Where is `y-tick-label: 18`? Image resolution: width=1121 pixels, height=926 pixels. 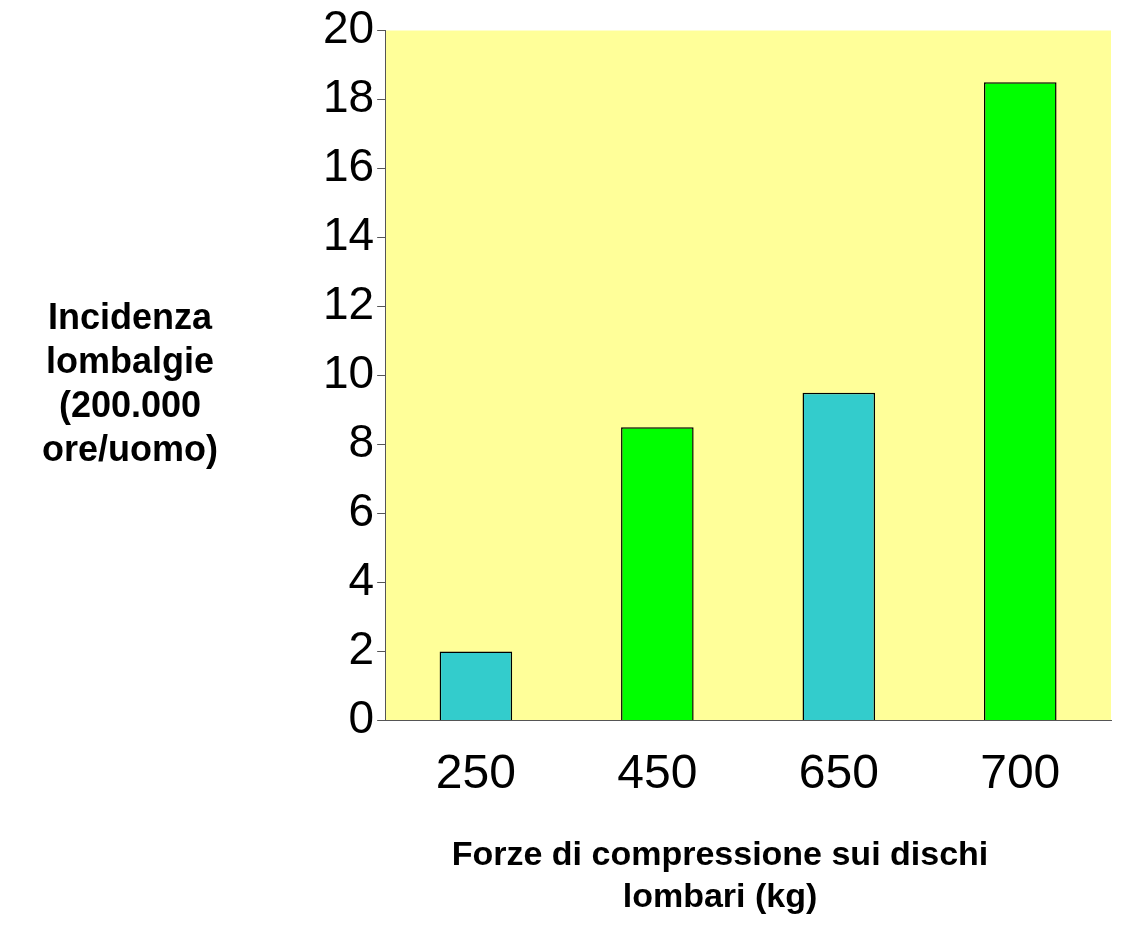 y-tick-label: 18 is located at coordinates (348, 96).